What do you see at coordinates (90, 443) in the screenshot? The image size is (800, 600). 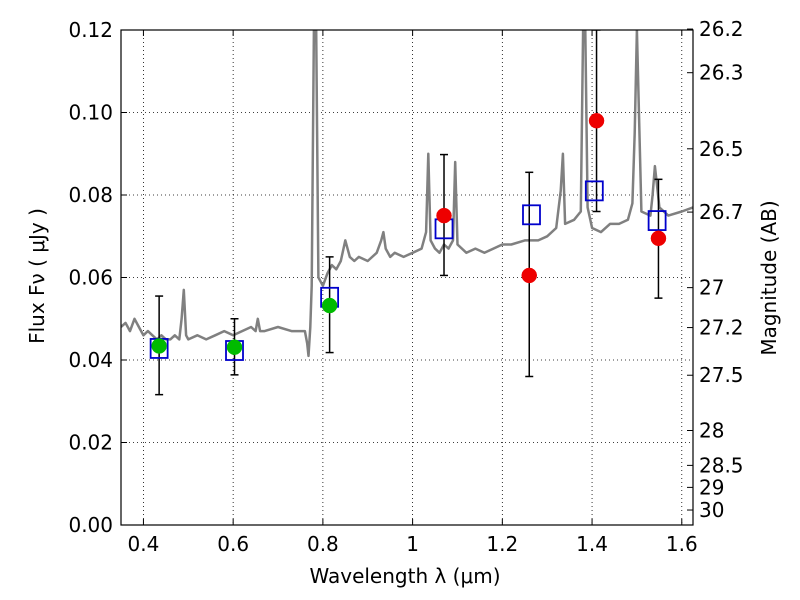 I see `y-tick-label: 0.02` at bounding box center [90, 443].